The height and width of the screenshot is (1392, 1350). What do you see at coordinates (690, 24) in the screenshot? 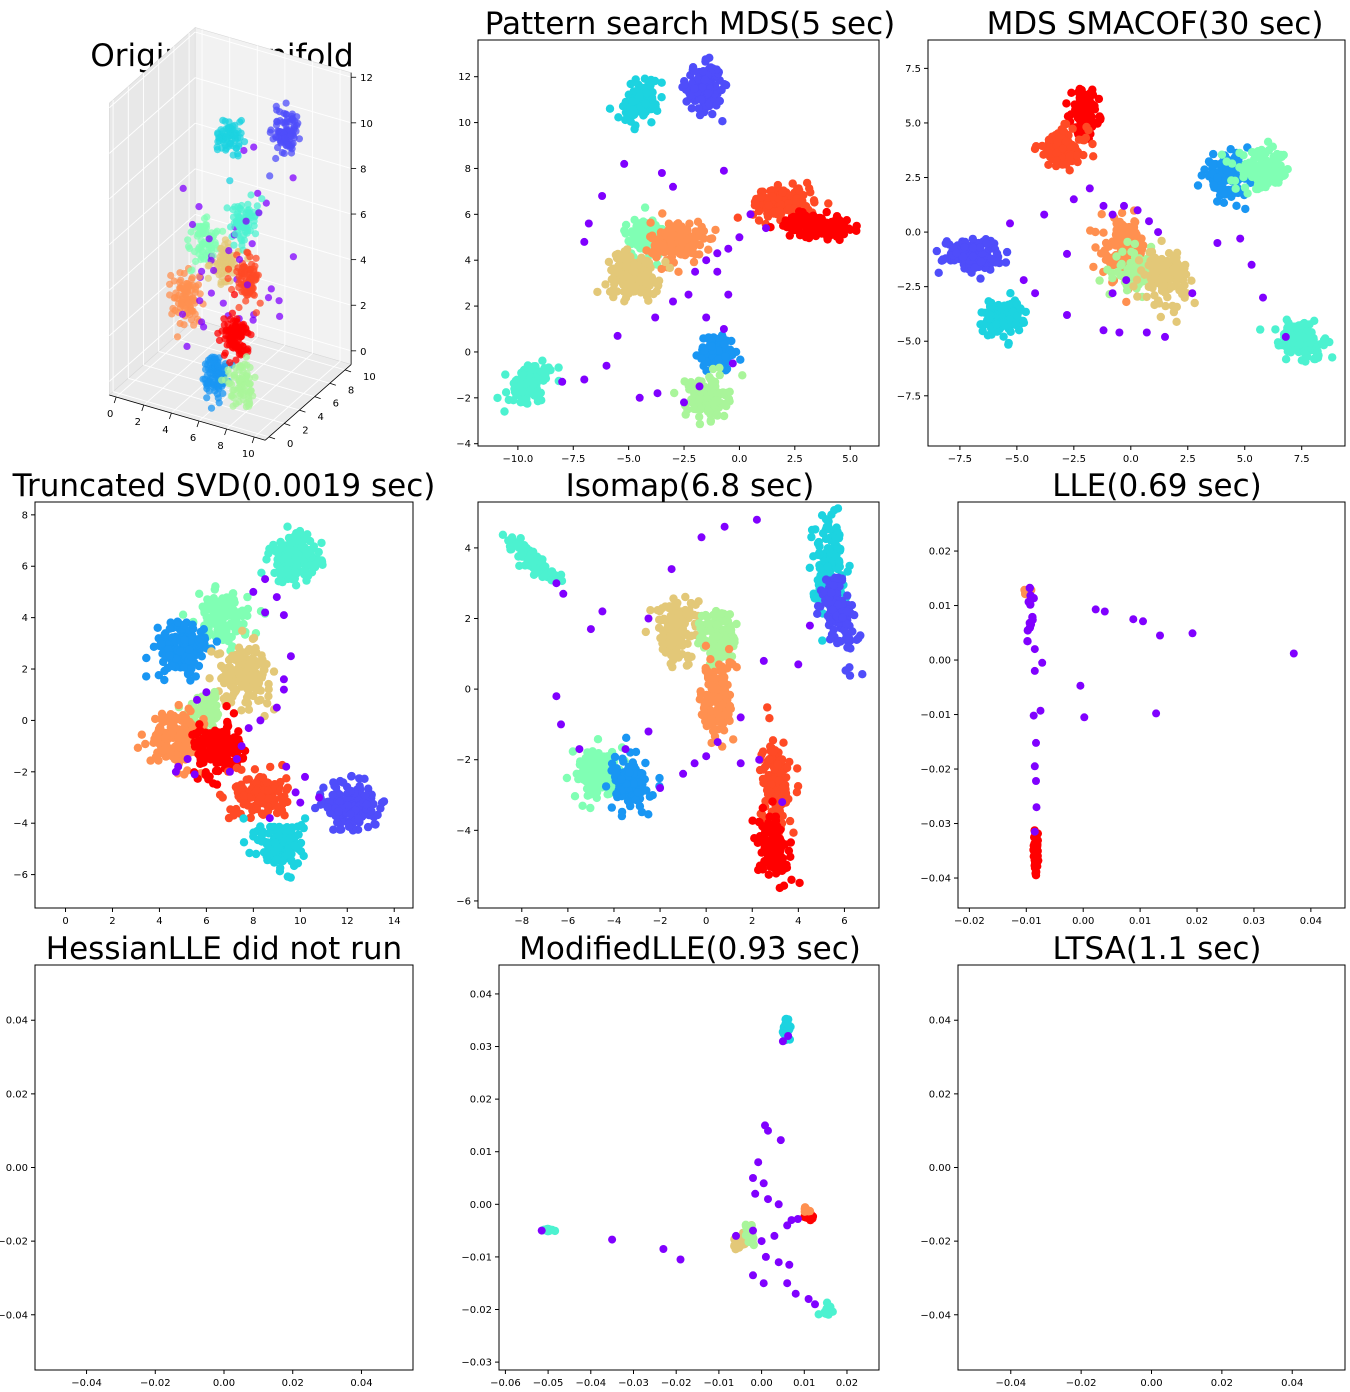
I see `chart-title: Pattern search MDS(5 sec)` at bounding box center [690, 24].